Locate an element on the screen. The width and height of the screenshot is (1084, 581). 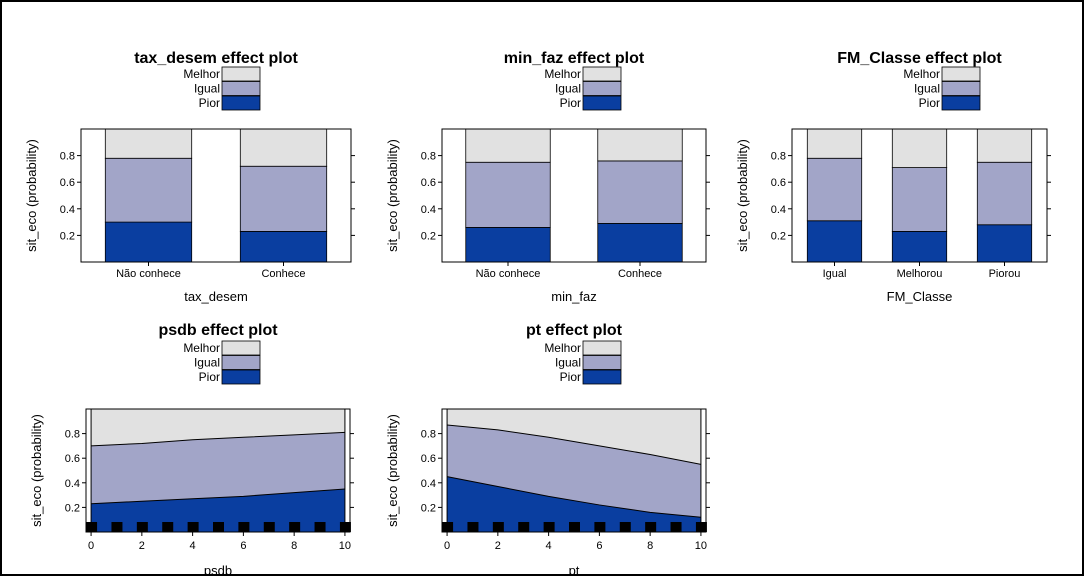
x-tick-label: Igual is located at coordinates (835, 274).